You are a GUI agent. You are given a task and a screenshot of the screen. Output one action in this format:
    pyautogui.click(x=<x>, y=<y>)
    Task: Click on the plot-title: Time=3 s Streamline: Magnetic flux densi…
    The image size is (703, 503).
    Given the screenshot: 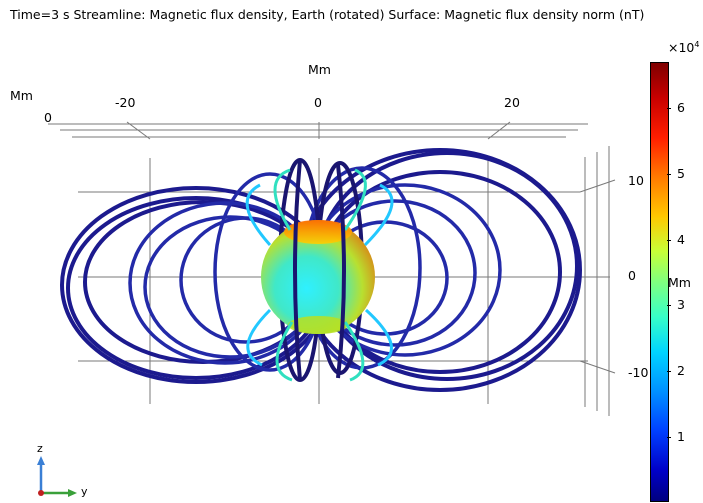 What is the action you would take?
    pyautogui.click(x=327, y=14)
    